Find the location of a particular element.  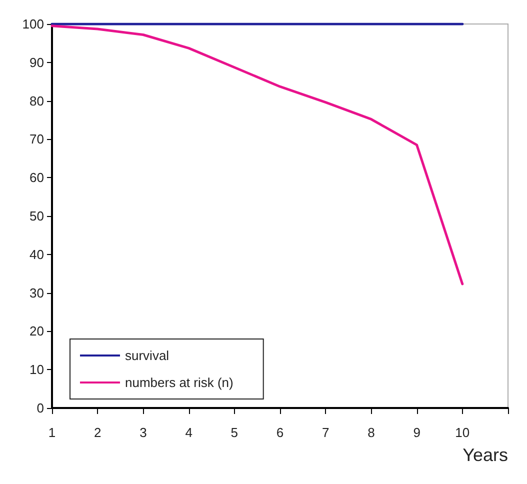

legend-label: survival is located at coordinates (147, 355).